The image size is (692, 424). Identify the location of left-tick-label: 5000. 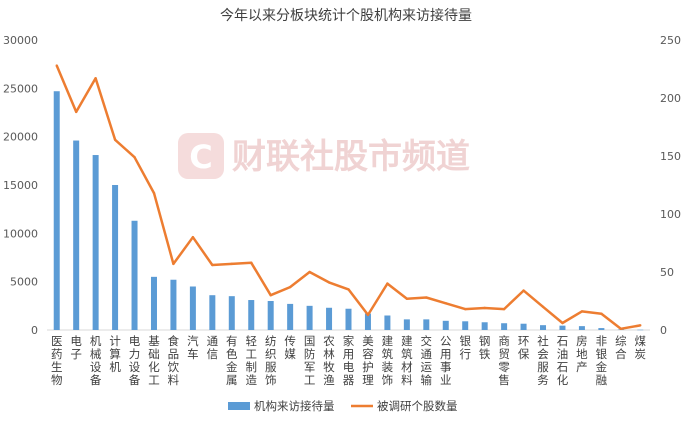
(24, 282).